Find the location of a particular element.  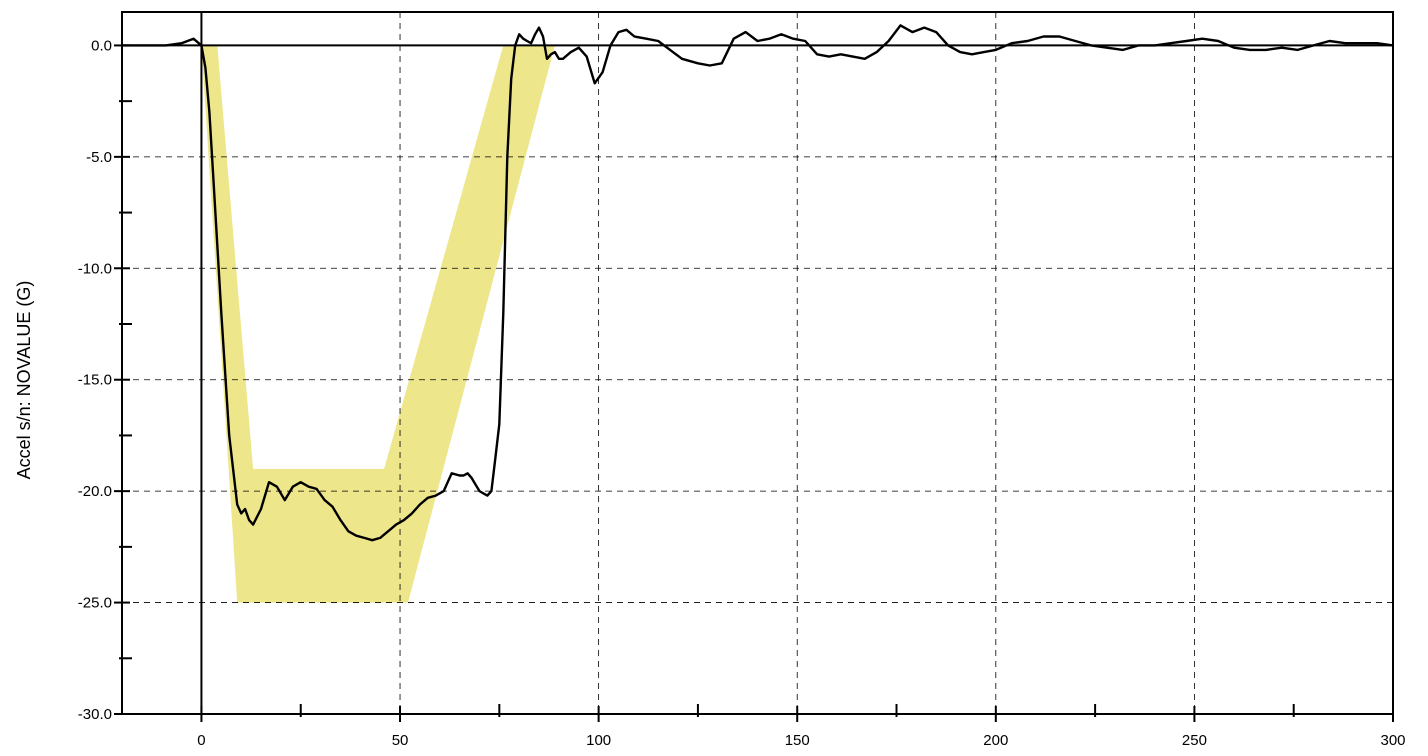

x-tick-label: 300 is located at coordinates (1392, 740).